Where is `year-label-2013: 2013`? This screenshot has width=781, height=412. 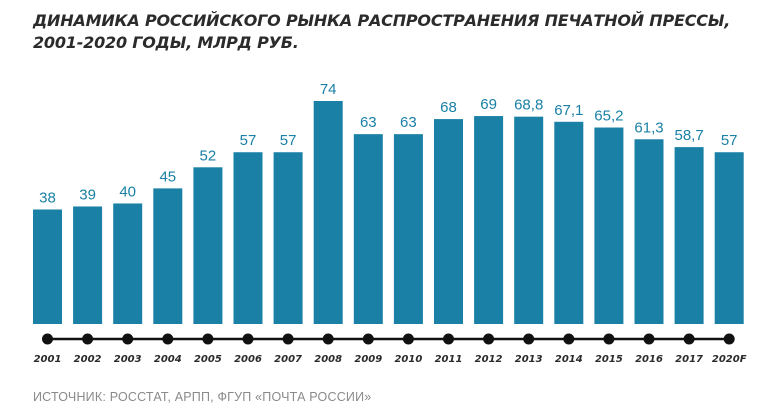
year-label-2013: 2013 is located at coordinates (529, 359).